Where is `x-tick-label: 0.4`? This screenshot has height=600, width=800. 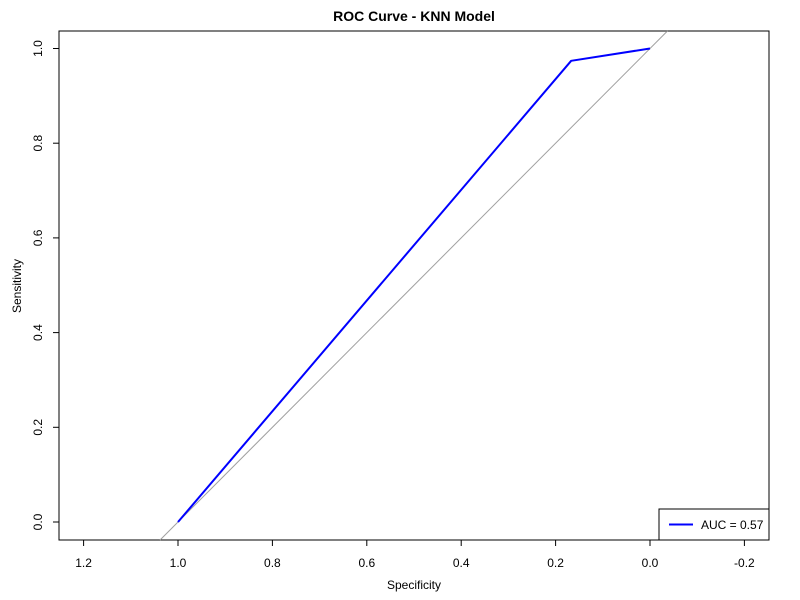 x-tick-label: 0.4 is located at coordinates (461, 563).